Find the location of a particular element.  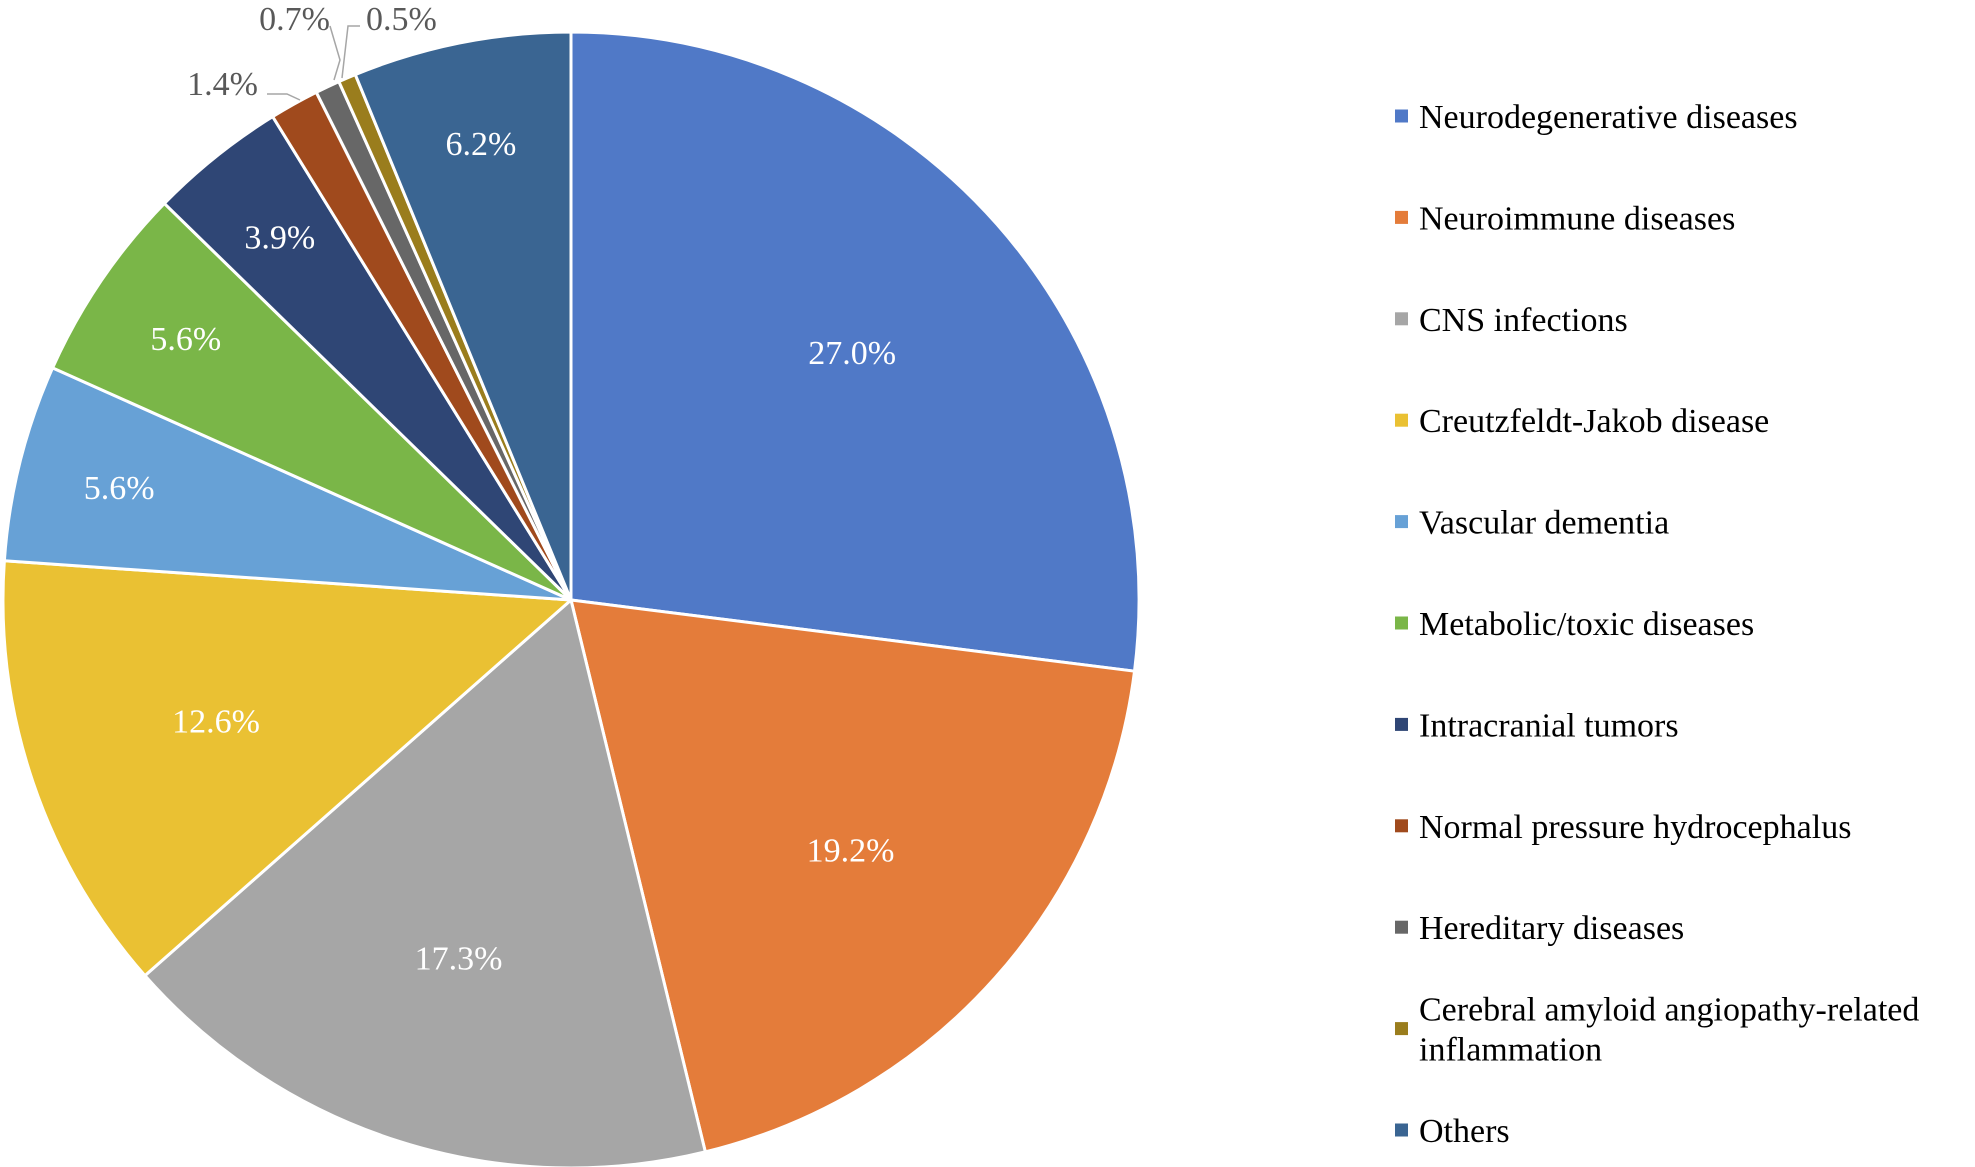

leader-line-hereditary-diseases is located at coordinates (335, 53).